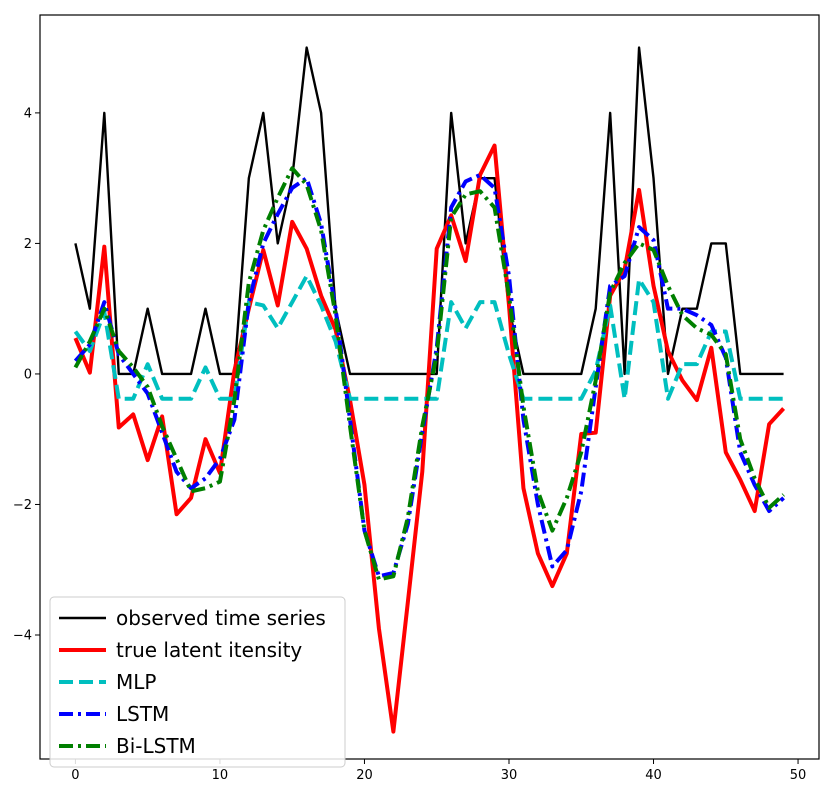 The width and height of the screenshot is (830, 803). What do you see at coordinates (438, 771) in the screenshot?
I see `x-axis: 0 10 20 30 40 50` at bounding box center [438, 771].